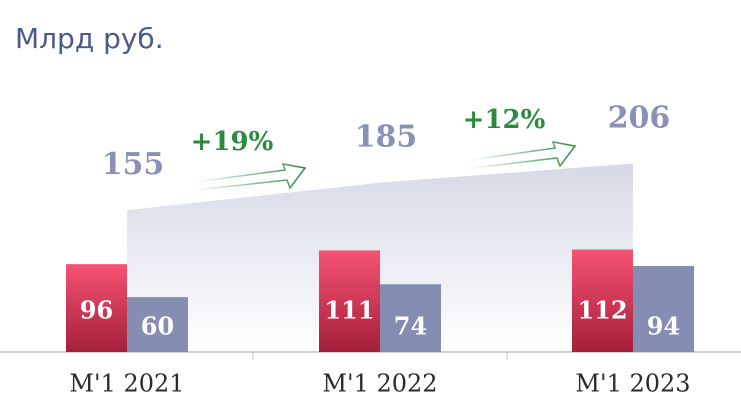  Describe the element at coordinates (126, 384) in the screenshot. I see `x-tick-label: М'1 2021` at that location.